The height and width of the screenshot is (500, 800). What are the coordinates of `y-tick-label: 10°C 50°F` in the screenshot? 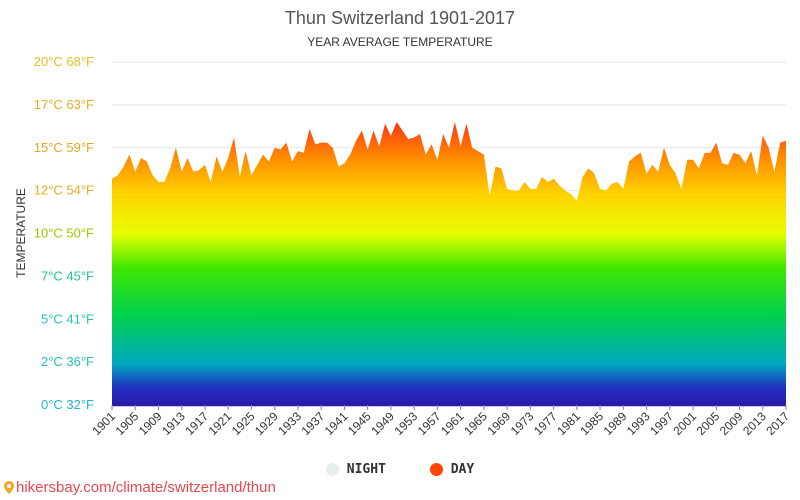 It's located at (64, 233).